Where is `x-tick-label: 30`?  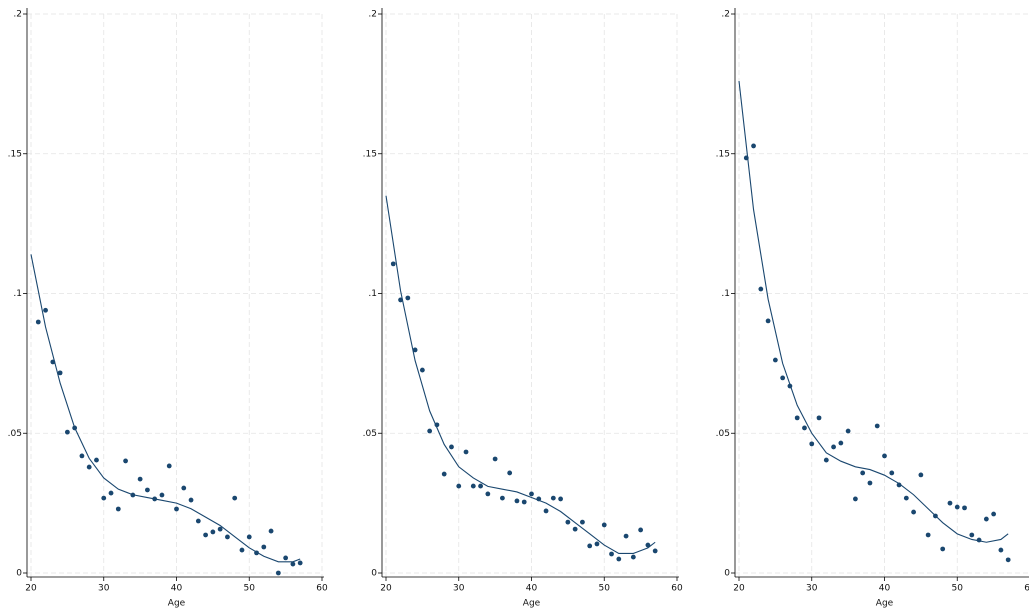
x-tick-label: 30 is located at coordinates (459, 589).